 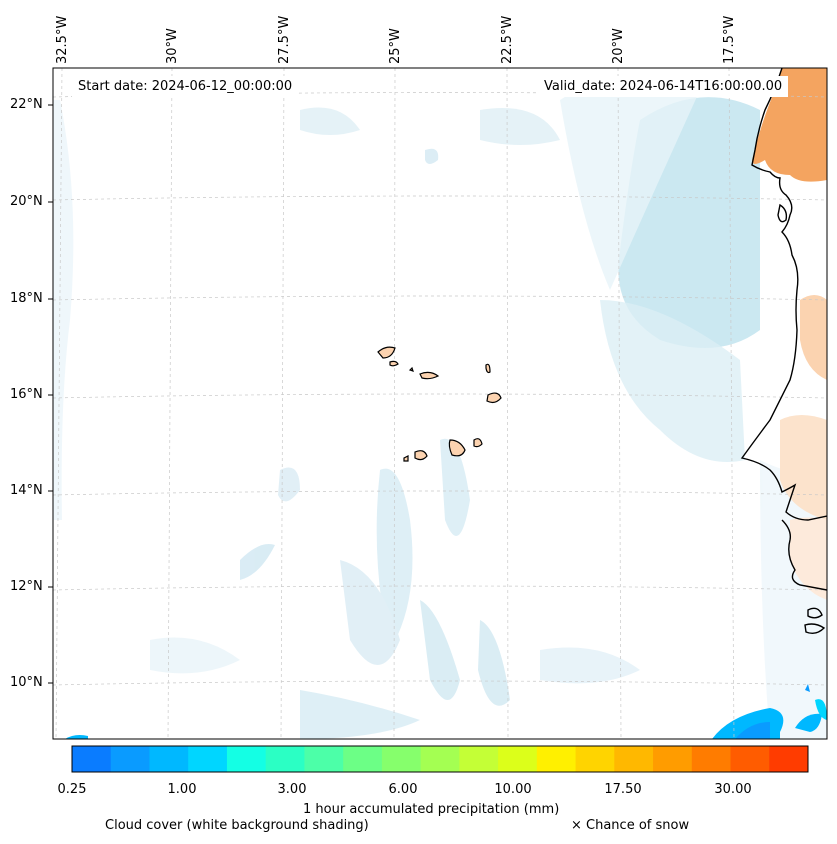 What do you see at coordinates (733, 789) in the screenshot?
I see `colorbar-tick-label: 30.00` at bounding box center [733, 789].